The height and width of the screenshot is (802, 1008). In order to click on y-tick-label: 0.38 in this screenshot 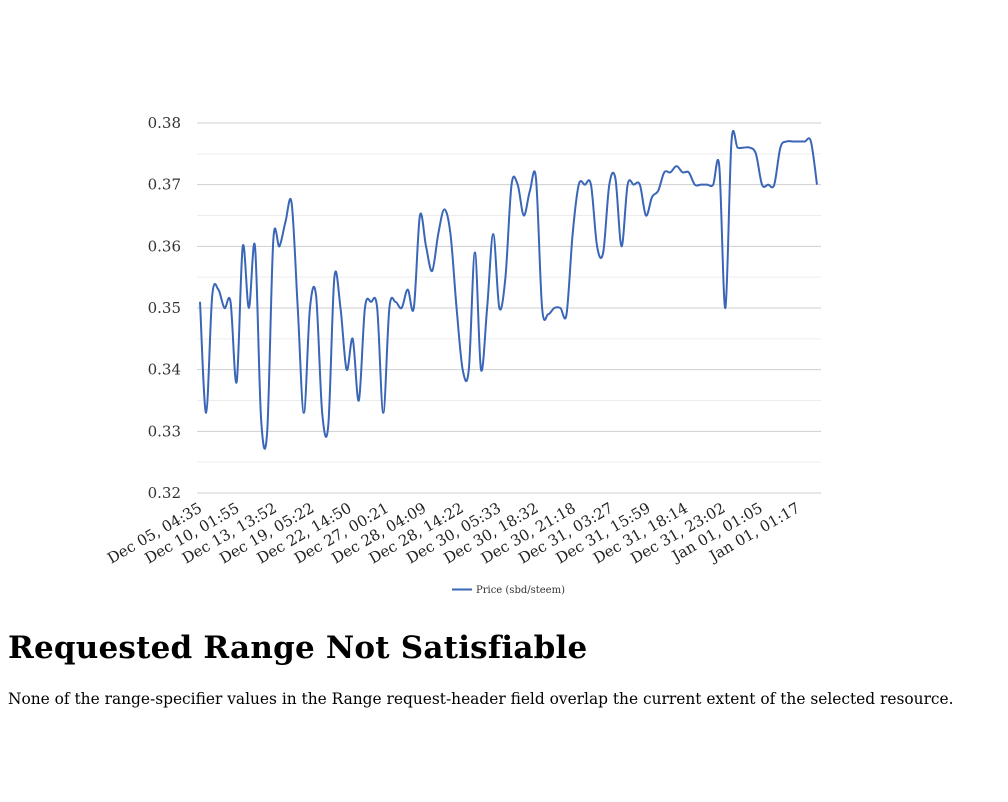, I will do `click(164, 123)`.